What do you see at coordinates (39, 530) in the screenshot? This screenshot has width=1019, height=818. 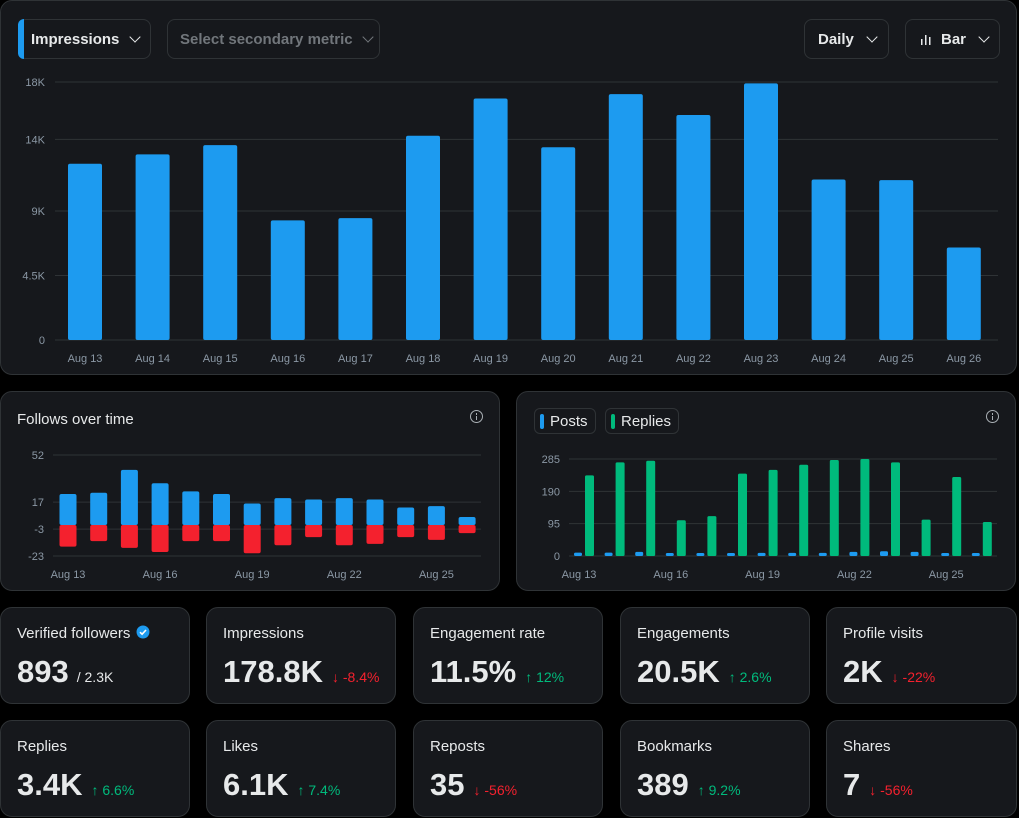 I see `y-tick-label: -3` at bounding box center [39, 530].